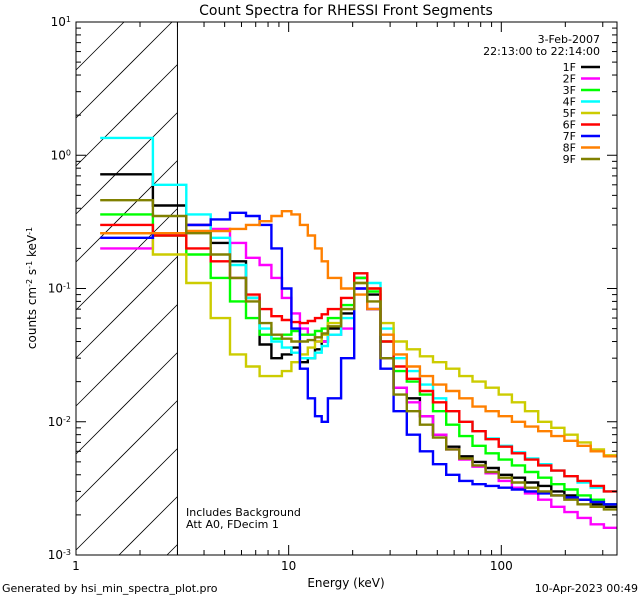 The width and height of the screenshot is (640, 600). What do you see at coordinates (61, 155) in the screenshot?
I see `y-tick-label: 10⁰` at bounding box center [61, 155].